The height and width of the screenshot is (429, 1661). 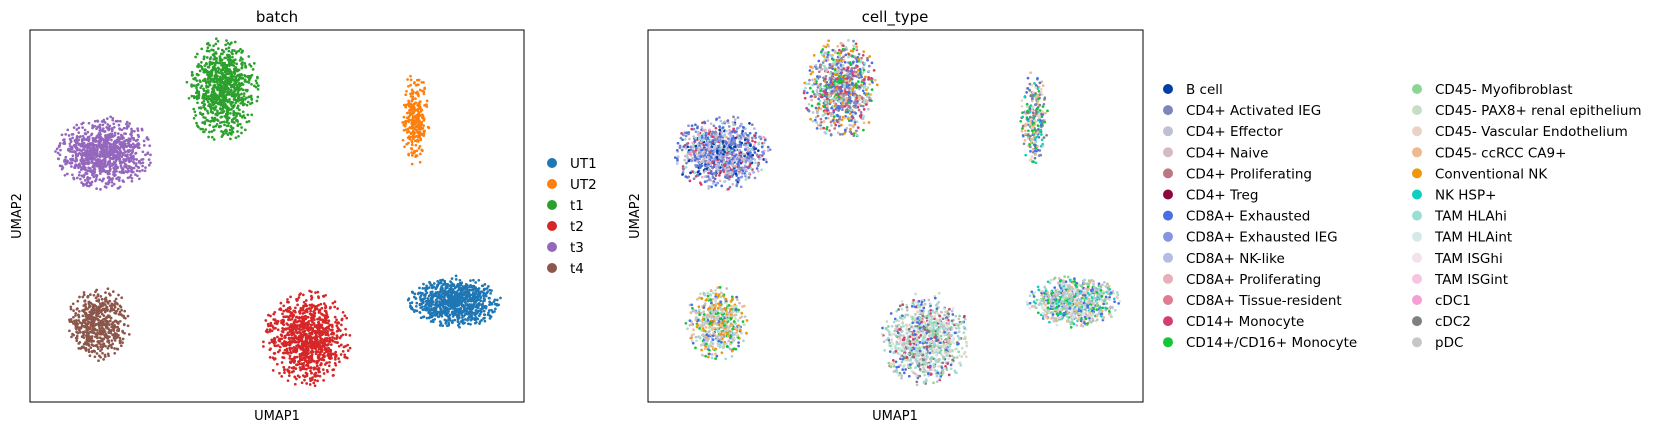 I want to click on cluster-points, so click(x=454, y=301).